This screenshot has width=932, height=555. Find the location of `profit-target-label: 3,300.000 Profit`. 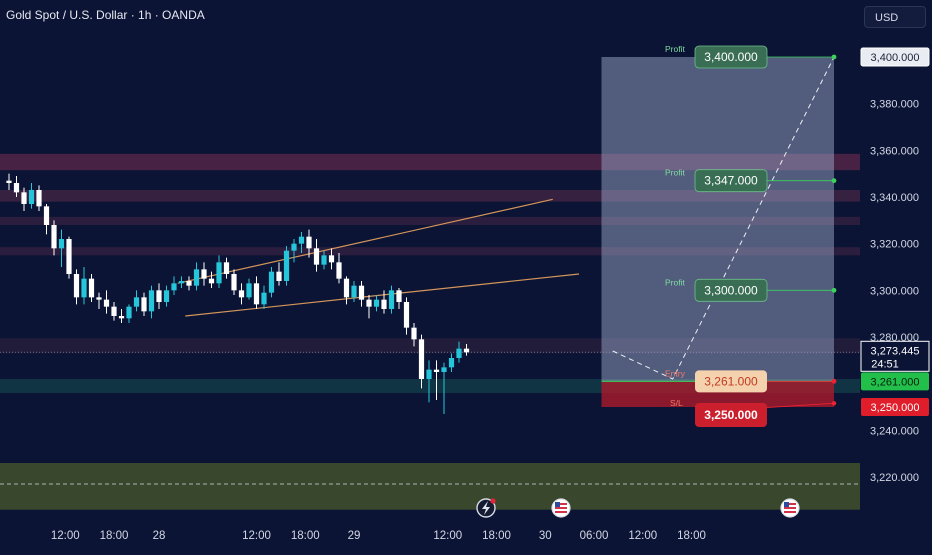

profit-target-label: 3,300.000 Profit is located at coordinates (751, 289).